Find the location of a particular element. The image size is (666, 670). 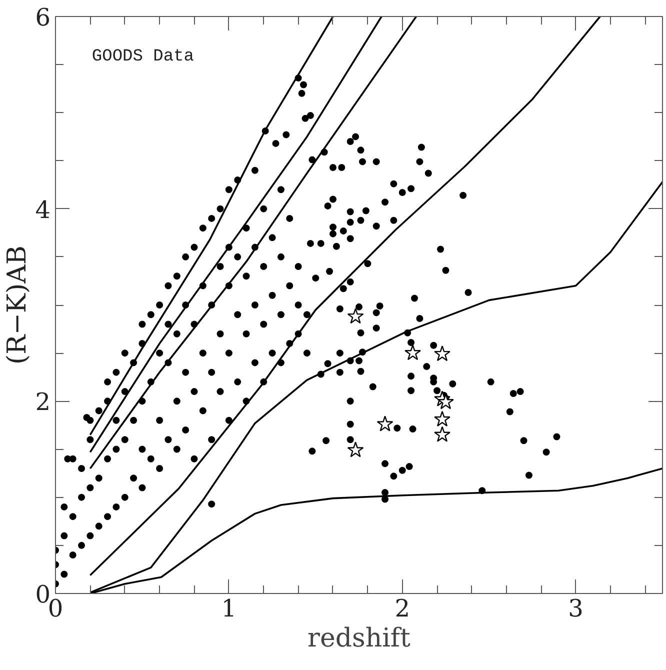

x-axis-title: redshift is located at coordinates (360, 639).